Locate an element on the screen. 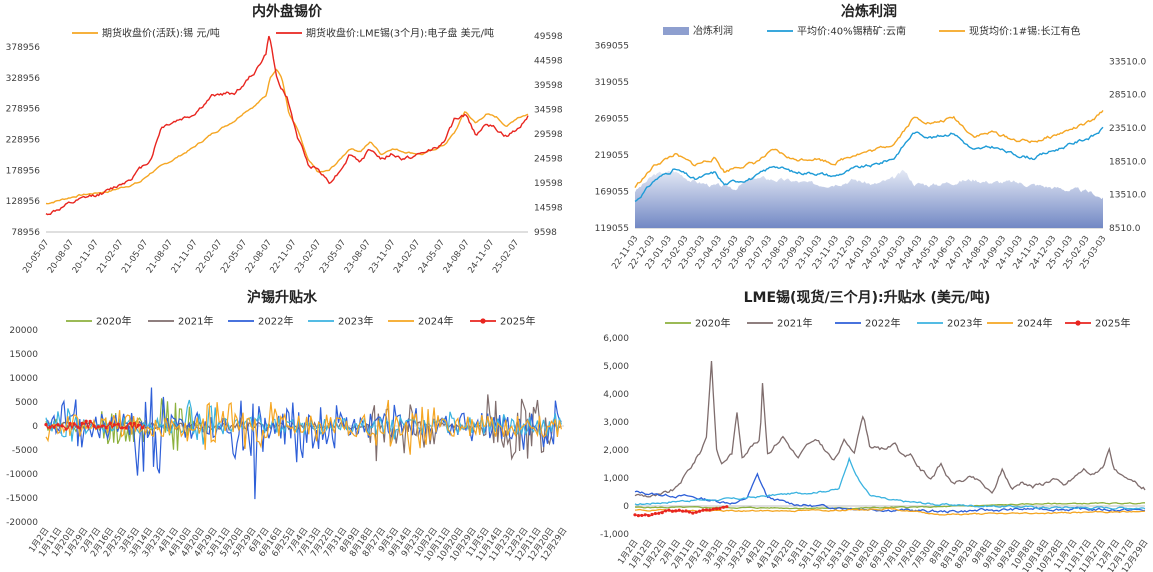  series-2024年-line is located at coordinates (890, 511).